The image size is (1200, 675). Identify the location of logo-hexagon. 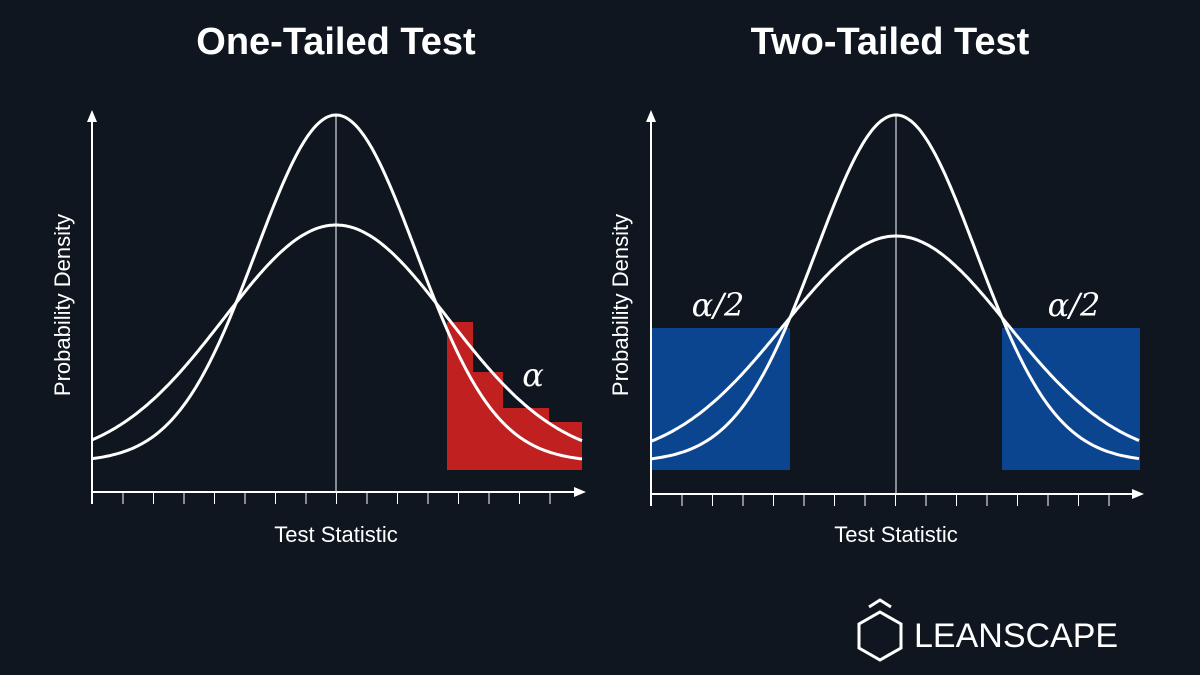
(880, 636).